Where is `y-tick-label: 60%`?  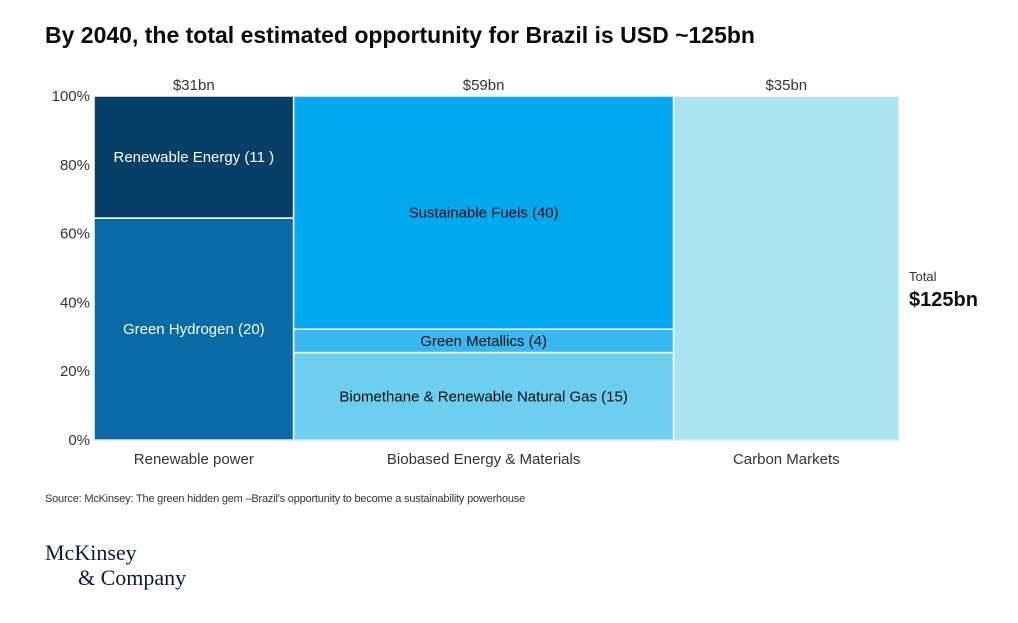 y-tick-label: 60% is located at coordinates (75, 234).